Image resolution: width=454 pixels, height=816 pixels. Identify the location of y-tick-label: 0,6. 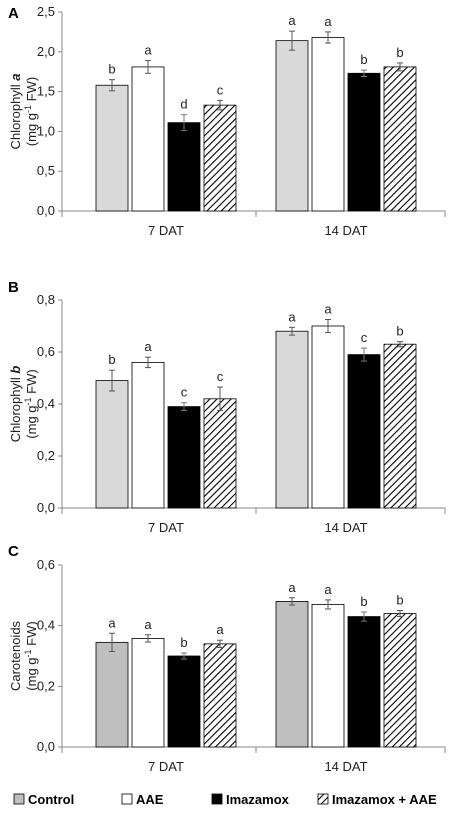
(46, 564).